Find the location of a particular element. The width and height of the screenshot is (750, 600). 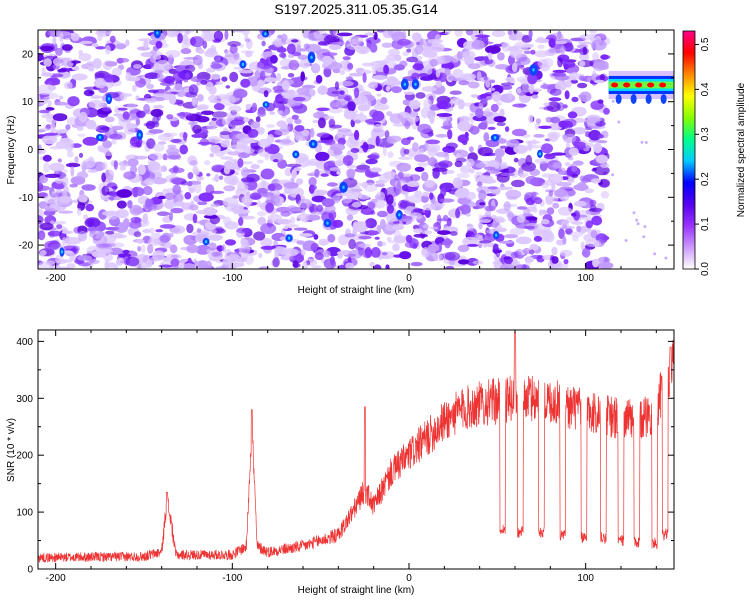

signal-band-peak is located at coordinates (615, 85).